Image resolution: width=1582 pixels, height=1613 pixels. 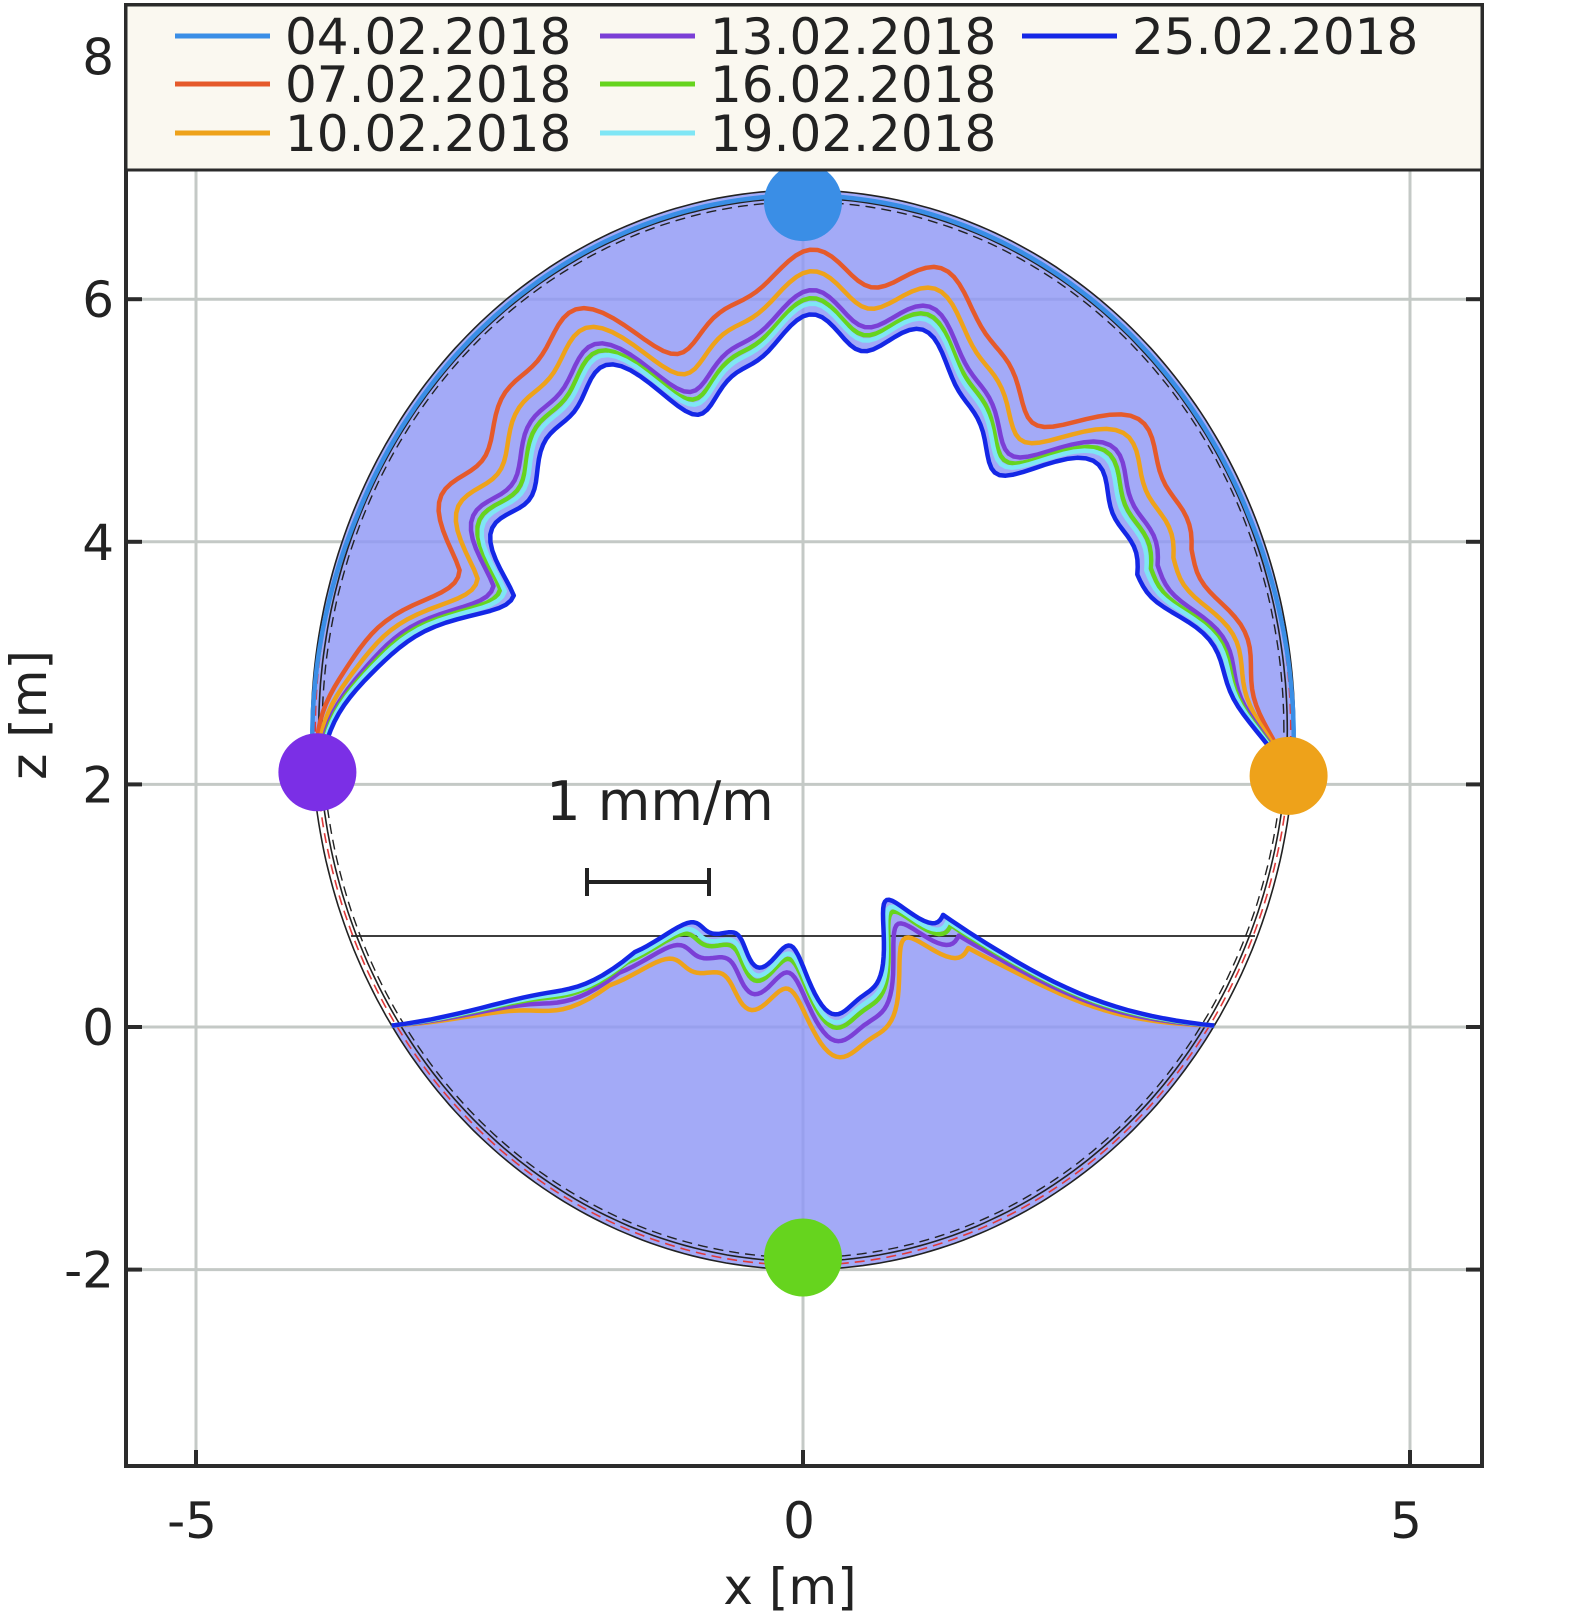 I want to click on legend-label: 25.02.2018, so click(x=1275, y=37).